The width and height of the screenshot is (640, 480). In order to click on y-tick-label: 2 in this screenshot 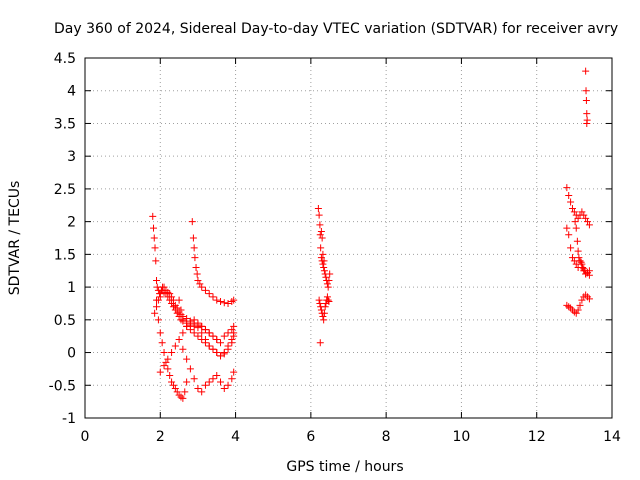, I will do `click(71, 223)`.